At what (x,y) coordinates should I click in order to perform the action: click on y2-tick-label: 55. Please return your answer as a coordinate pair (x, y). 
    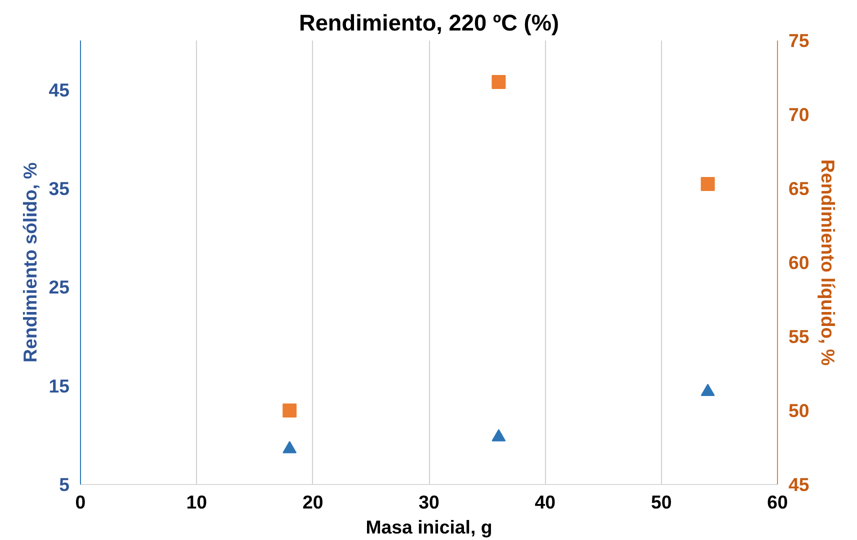
    Looking at the image, I should click on (799, 336).